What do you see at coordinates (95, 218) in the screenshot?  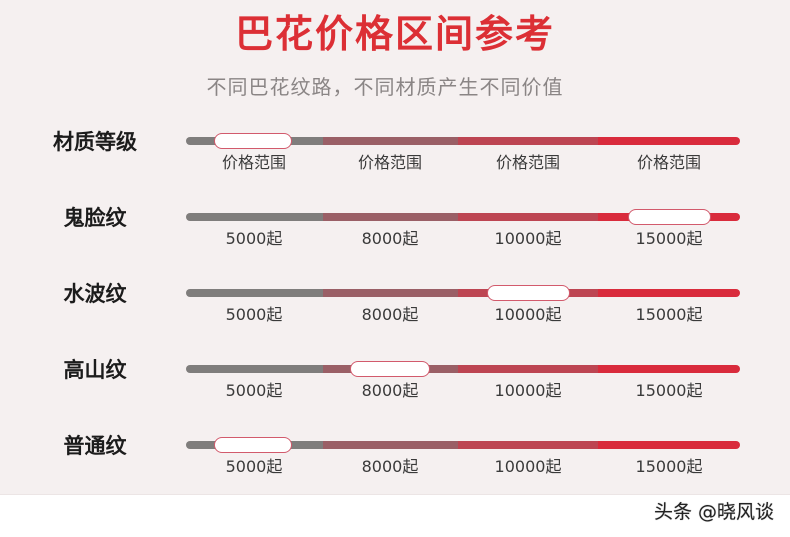 I see `row-label-ghost-face: 鬼脸纹` at bounding box center [95, 218].